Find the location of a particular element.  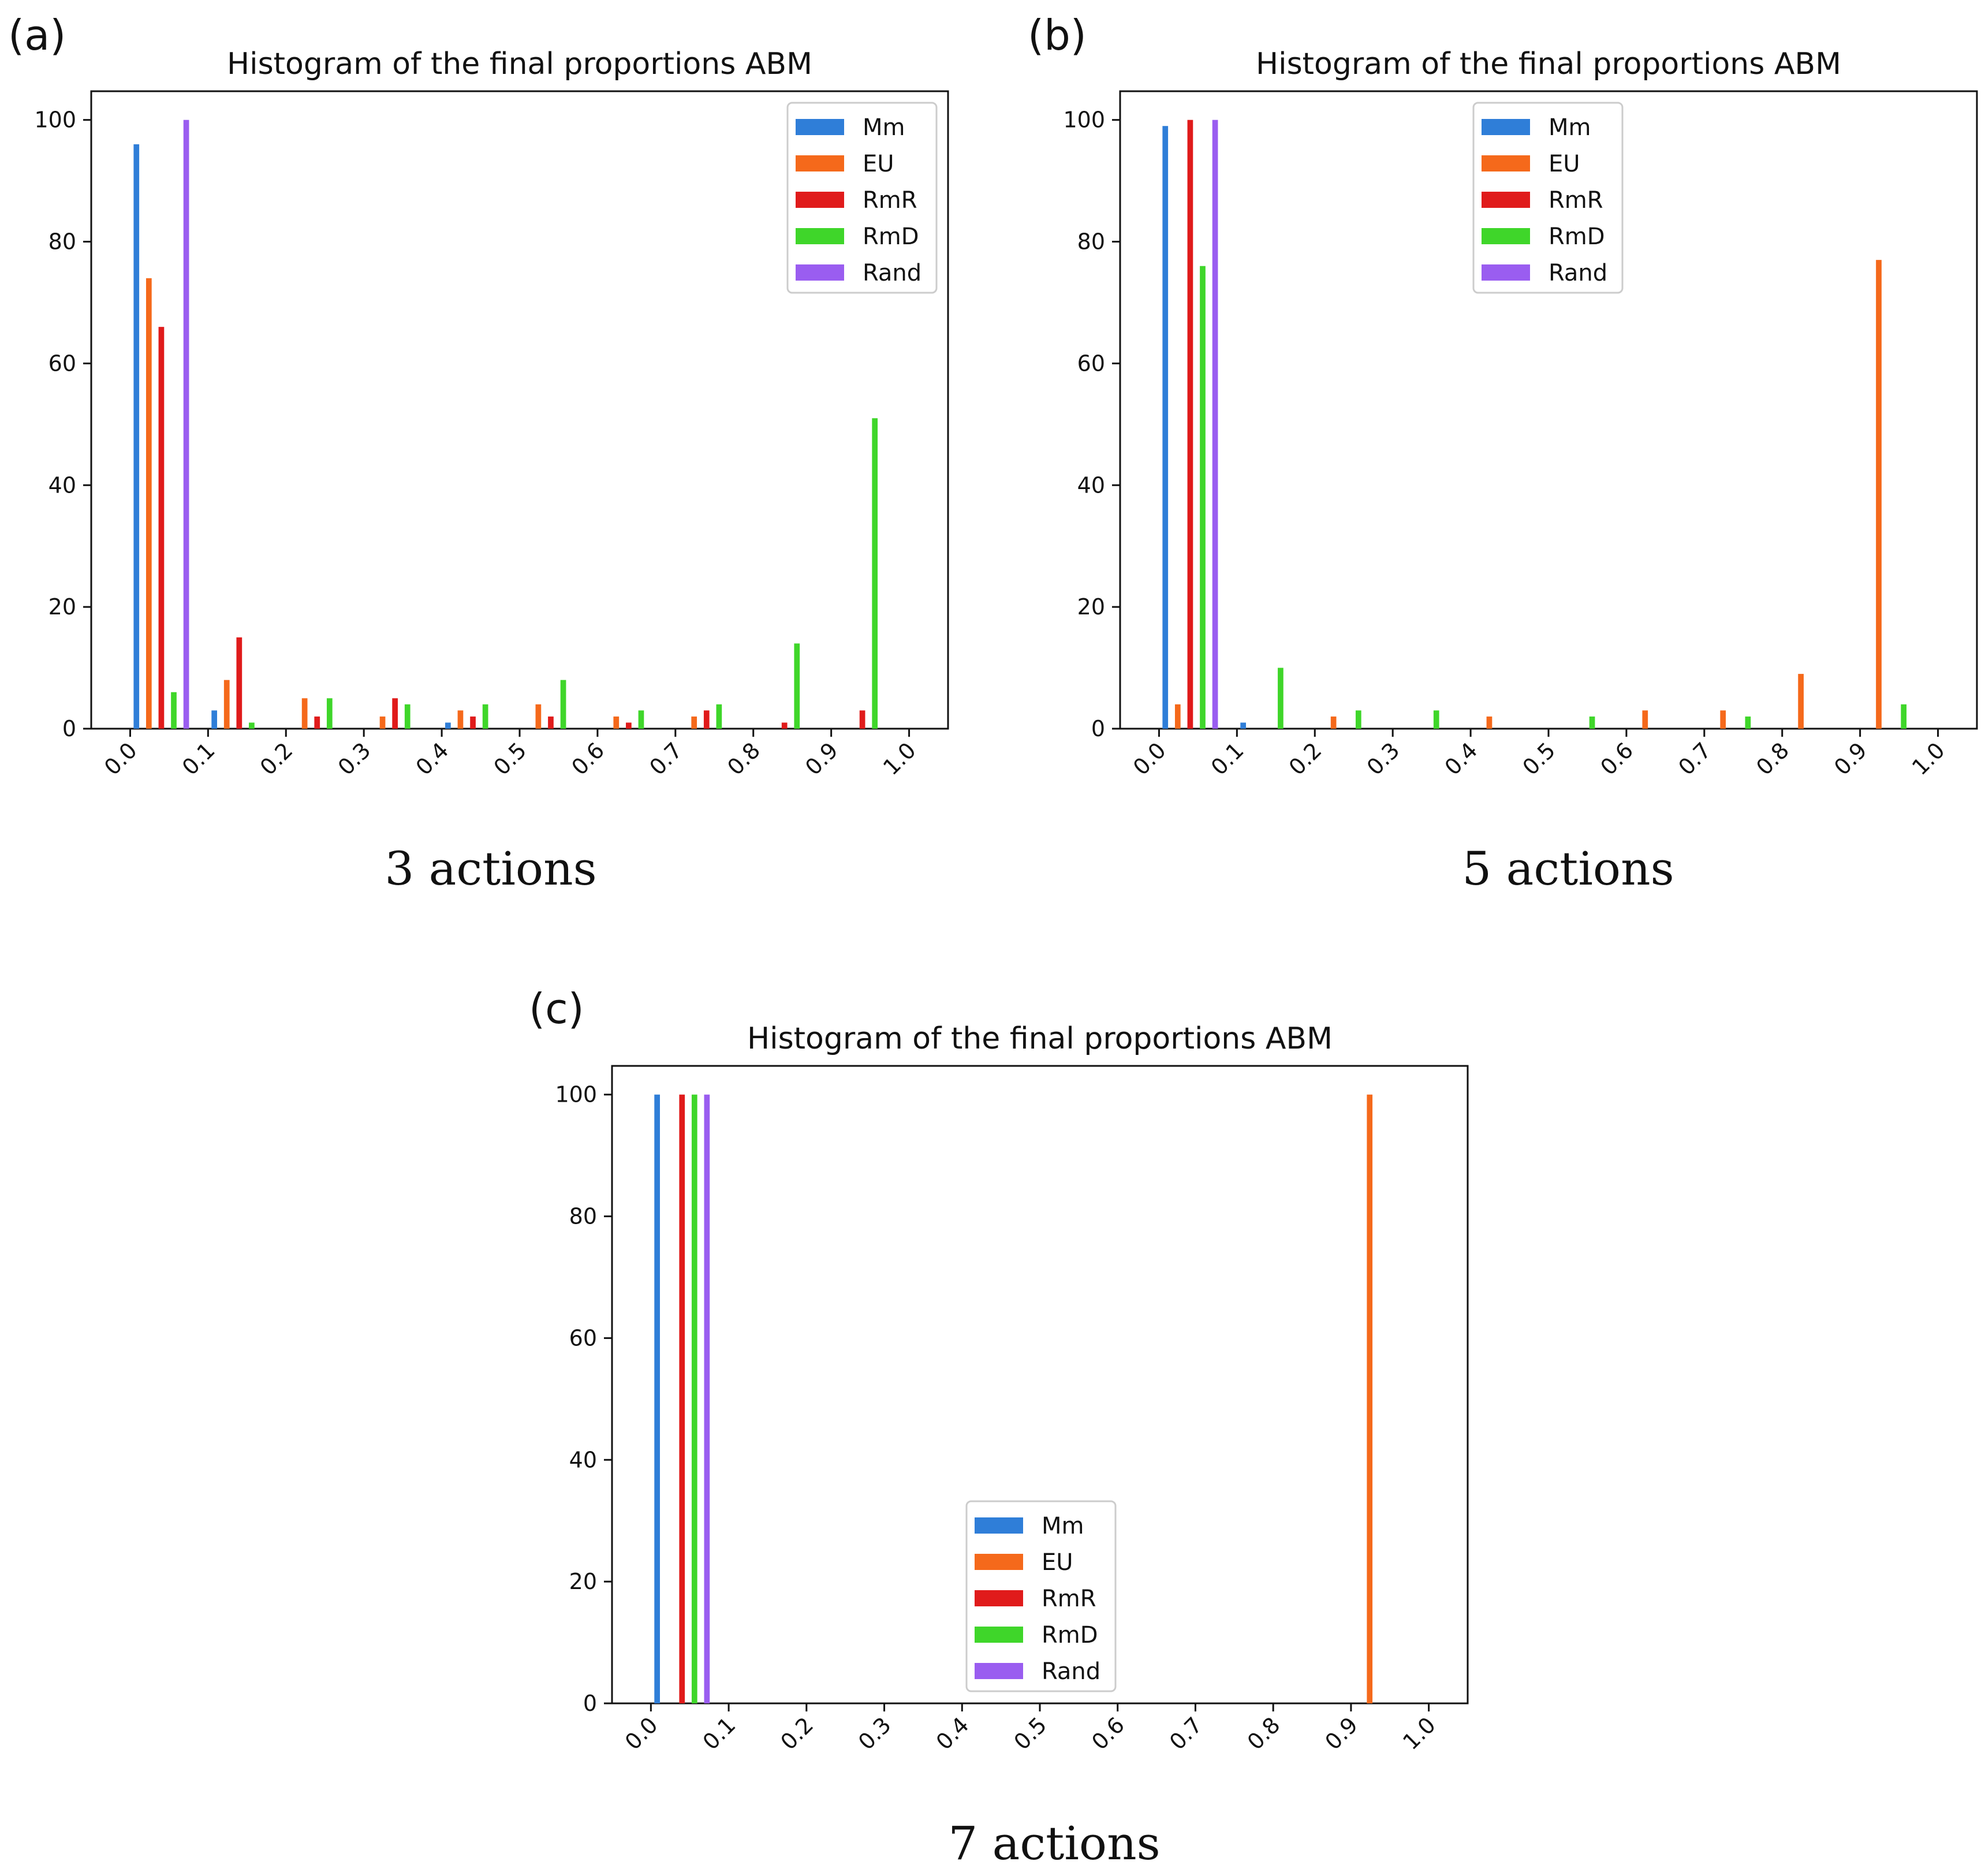

panel-label: (b) is located at coordinates (1057, 35).